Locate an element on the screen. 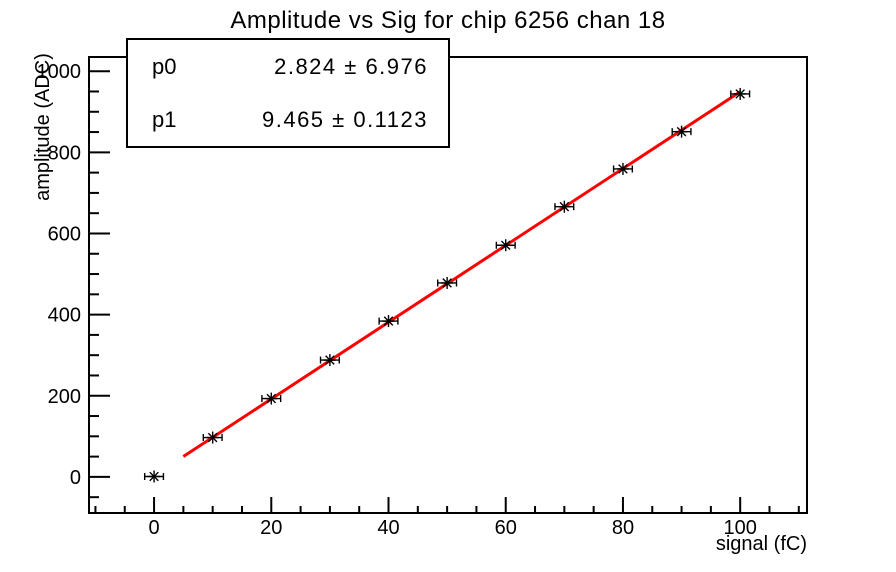 This screenshot has height=572, width=896. stats-row-p1: p1 9.465 ± 0.1123 is located at coordinates (290, 120).